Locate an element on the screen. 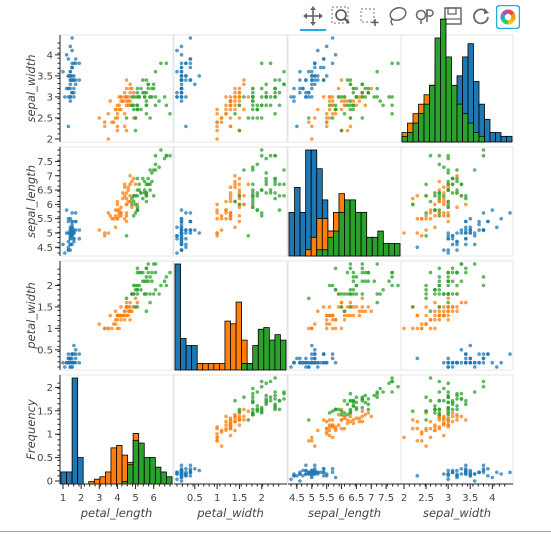  y-tick-label: 5 is located at coordinates (50, 233).